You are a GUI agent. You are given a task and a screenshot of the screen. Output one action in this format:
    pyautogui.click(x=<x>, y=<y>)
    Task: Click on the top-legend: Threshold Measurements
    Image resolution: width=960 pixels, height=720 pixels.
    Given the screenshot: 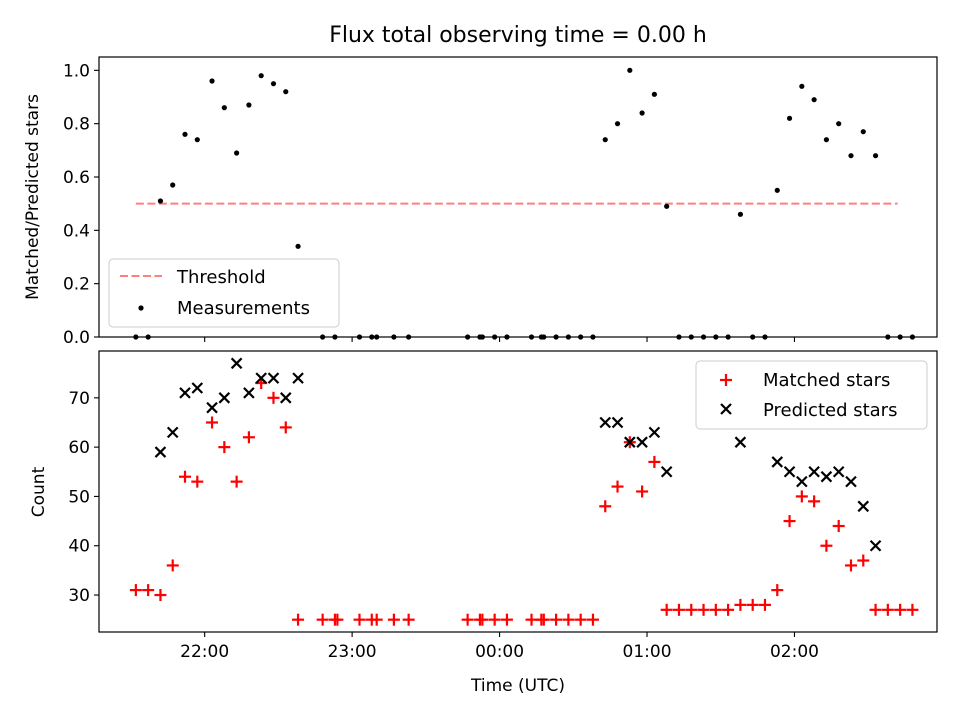 What is the action you would take?
    pyautogui.click(x=224, y=293)
    